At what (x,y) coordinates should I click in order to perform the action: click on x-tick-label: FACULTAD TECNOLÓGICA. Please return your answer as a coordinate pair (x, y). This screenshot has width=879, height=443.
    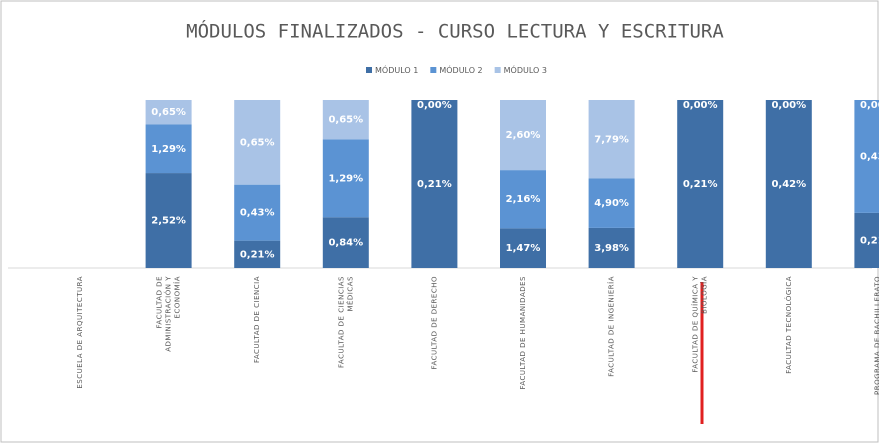
    Looking at the image, I should click on (788, 325).